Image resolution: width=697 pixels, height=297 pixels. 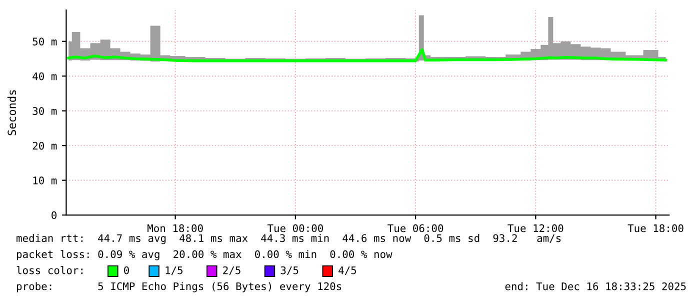 What do you see at coordinates (295, 228) in the screenshot?
I see `x-tick-label: Tue 00:00` at bounding box center [295, 228].